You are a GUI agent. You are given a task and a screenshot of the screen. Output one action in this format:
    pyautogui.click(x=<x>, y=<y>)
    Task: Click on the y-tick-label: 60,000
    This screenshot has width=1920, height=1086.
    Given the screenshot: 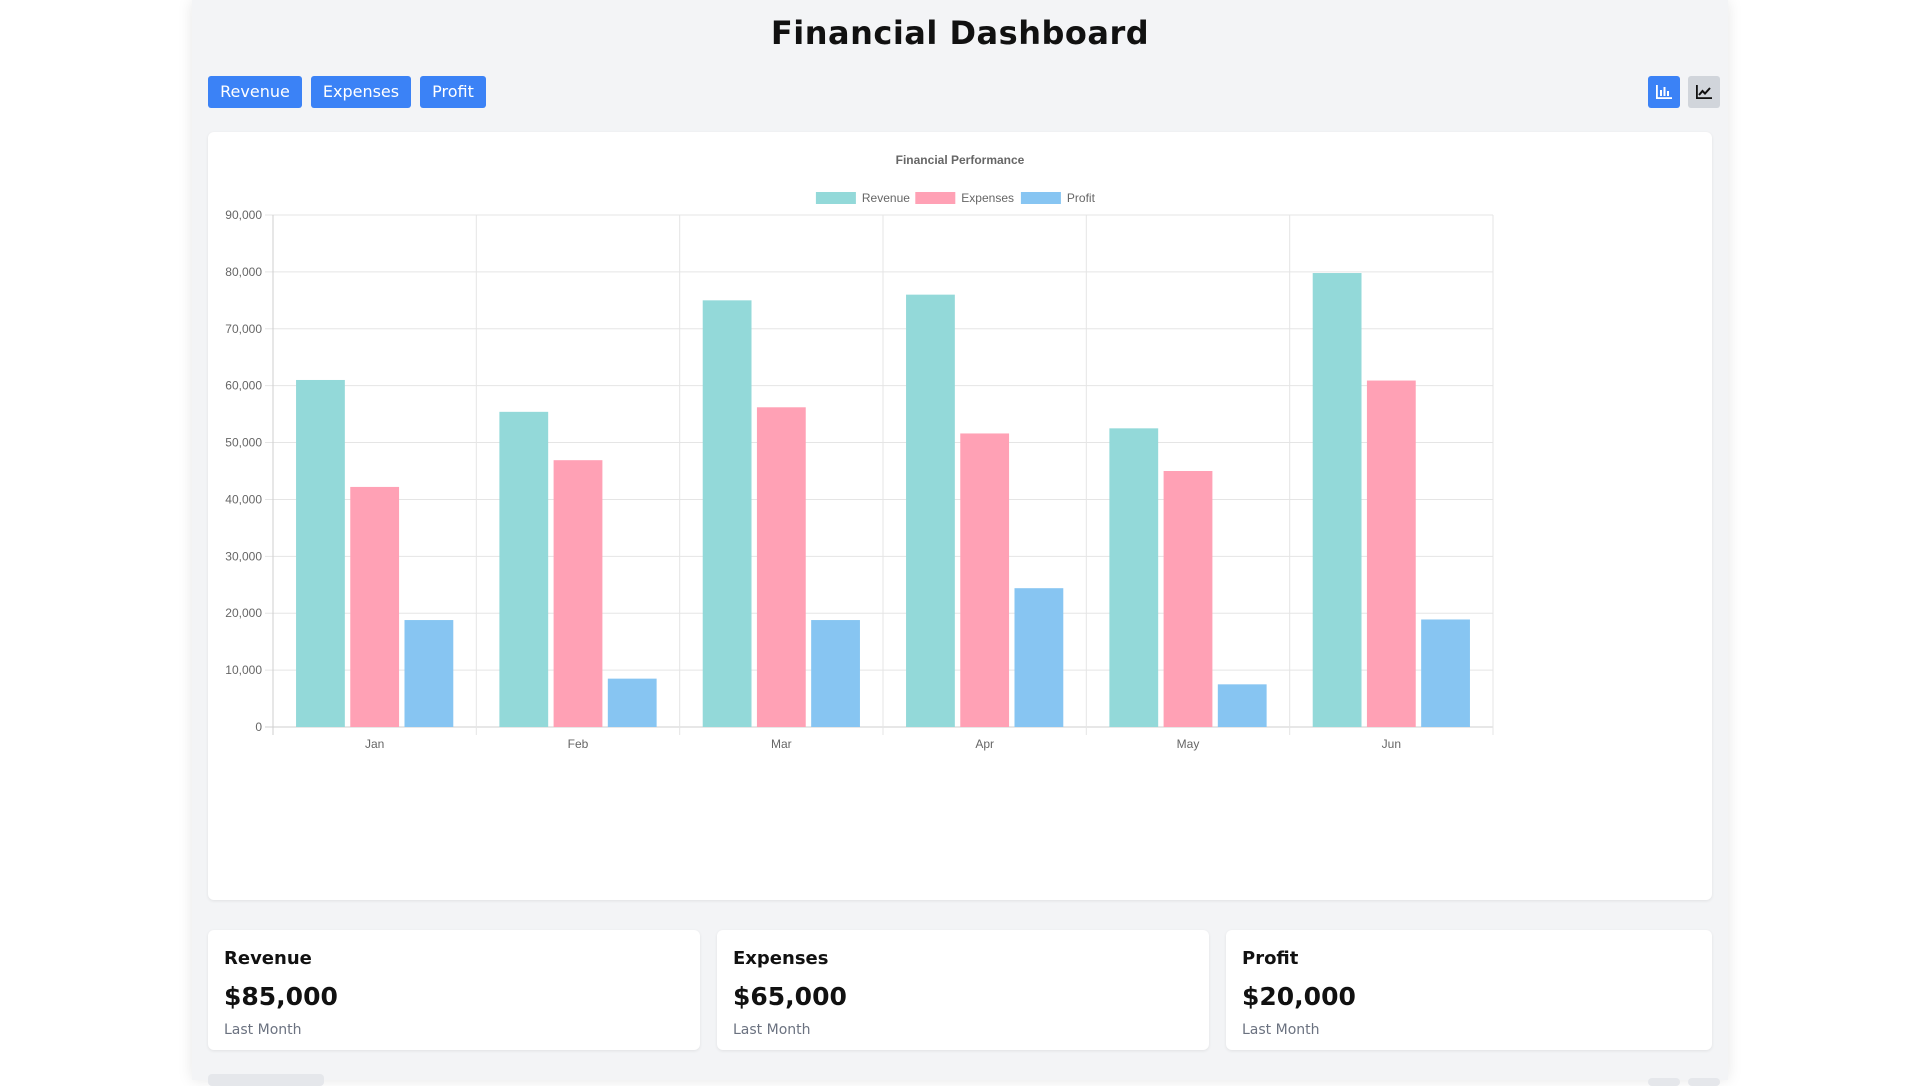 What is the action you would take?
    pyautogui.click(x=243, y=386)
    